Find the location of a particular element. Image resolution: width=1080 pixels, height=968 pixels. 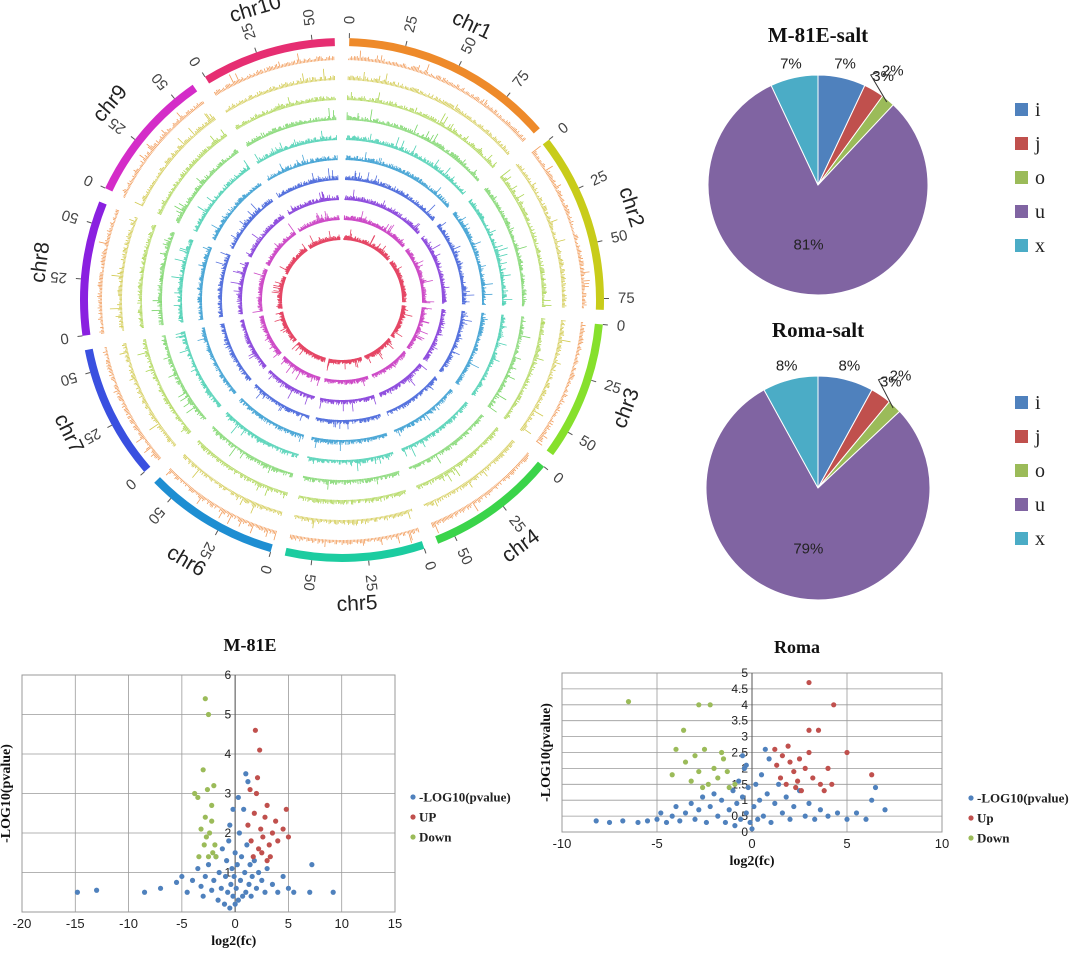

y-tick-label: 1.5 is located at coordinates (739, 784).